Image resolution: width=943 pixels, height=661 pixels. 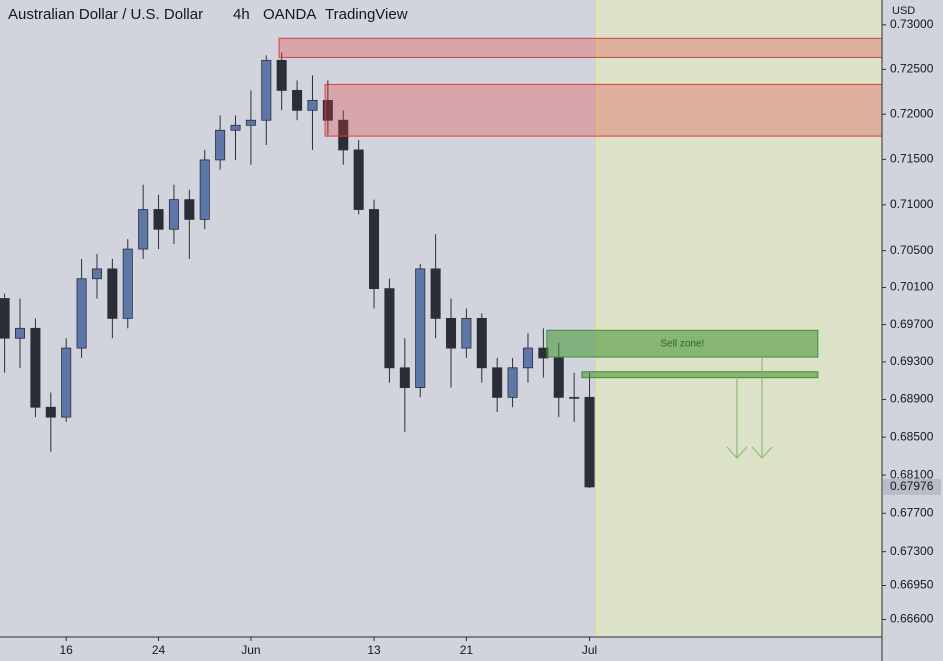 What do you see at coordinates (912, 399) in the screenshot?
I see `y-tick-label: 0.68900` at bounding box center [912, 399].